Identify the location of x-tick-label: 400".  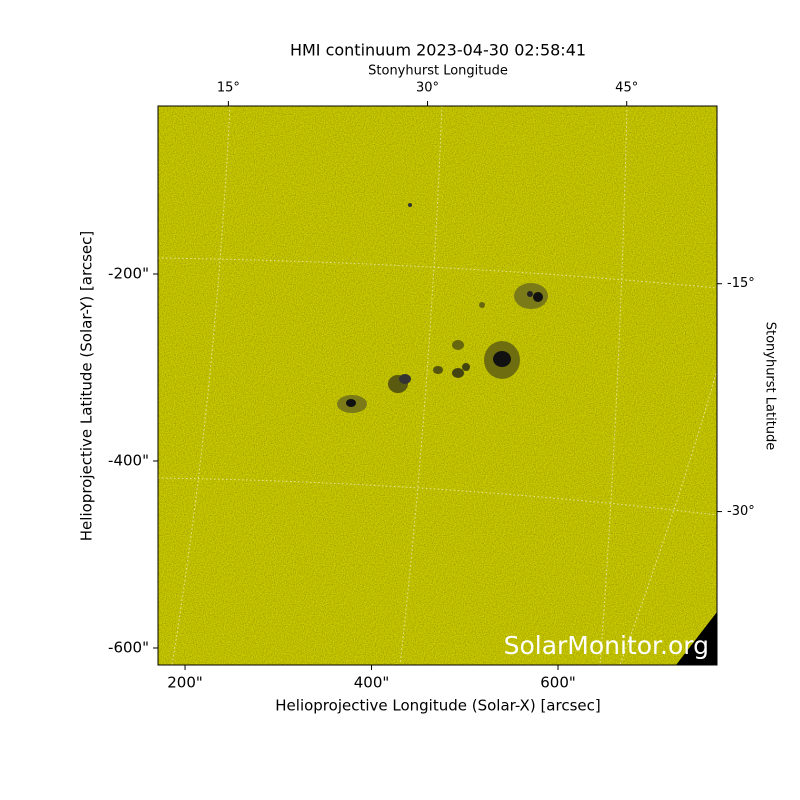
(372, 683).